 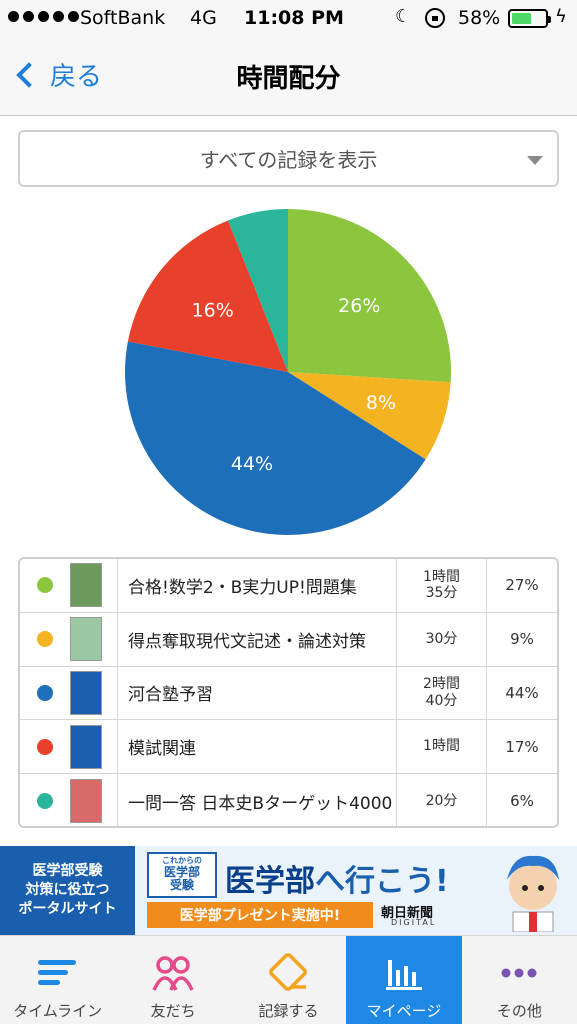 What do you see at coordinates (257, 585) in the screenshot?
I see `record-name: 合格!数学2・B実力UP!問題集` at bounding box center [257, 585].